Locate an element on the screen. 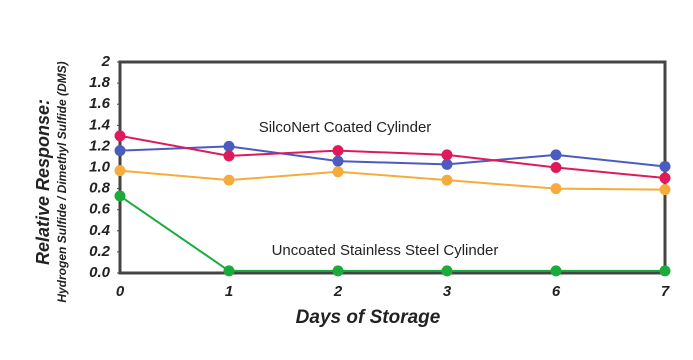 This screenshot has width=693, height=360. y-tick-label: 1.8 is located at coordinates (100, 82).